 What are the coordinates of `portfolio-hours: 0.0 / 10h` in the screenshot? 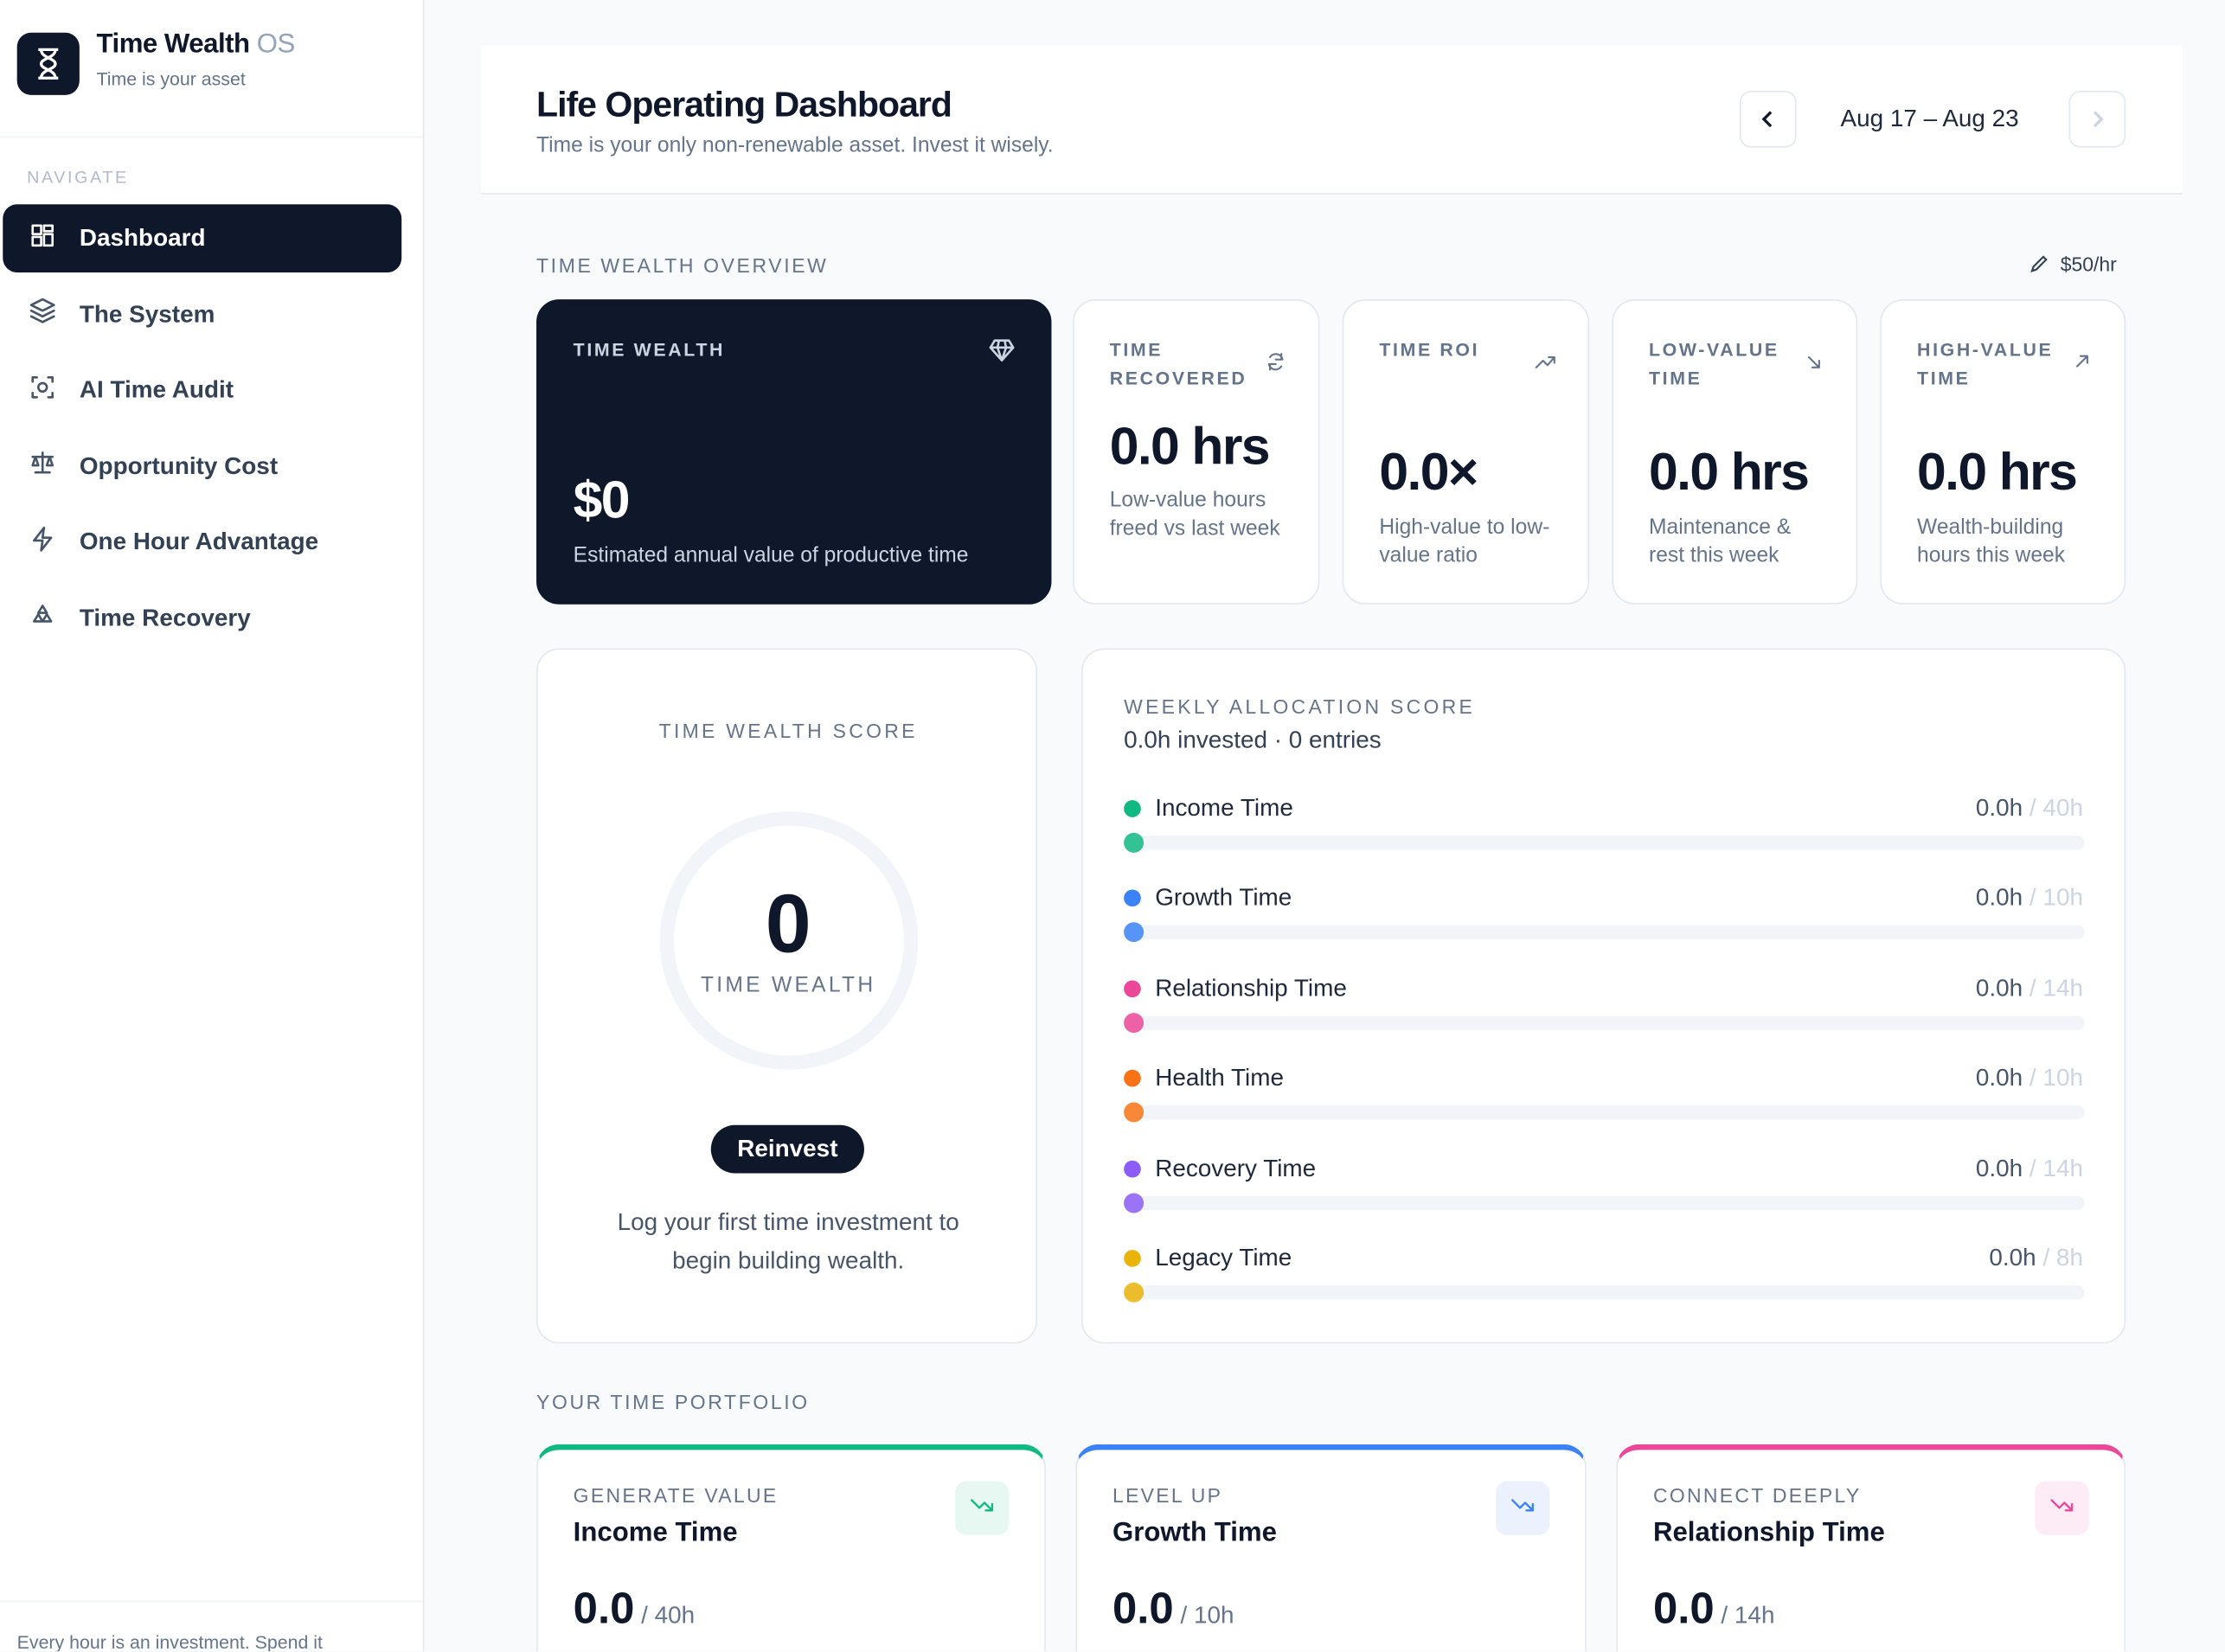 It's located at (1173, 1610).